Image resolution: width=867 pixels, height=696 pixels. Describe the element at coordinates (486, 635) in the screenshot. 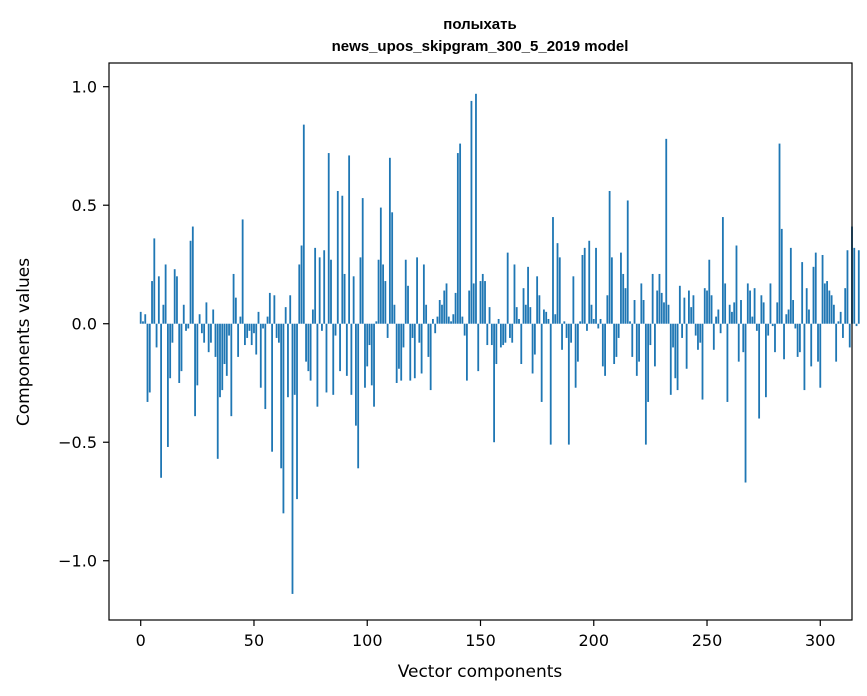

I see `x-axis-ticks: 0 50 100 150 200 250 300` at that location.